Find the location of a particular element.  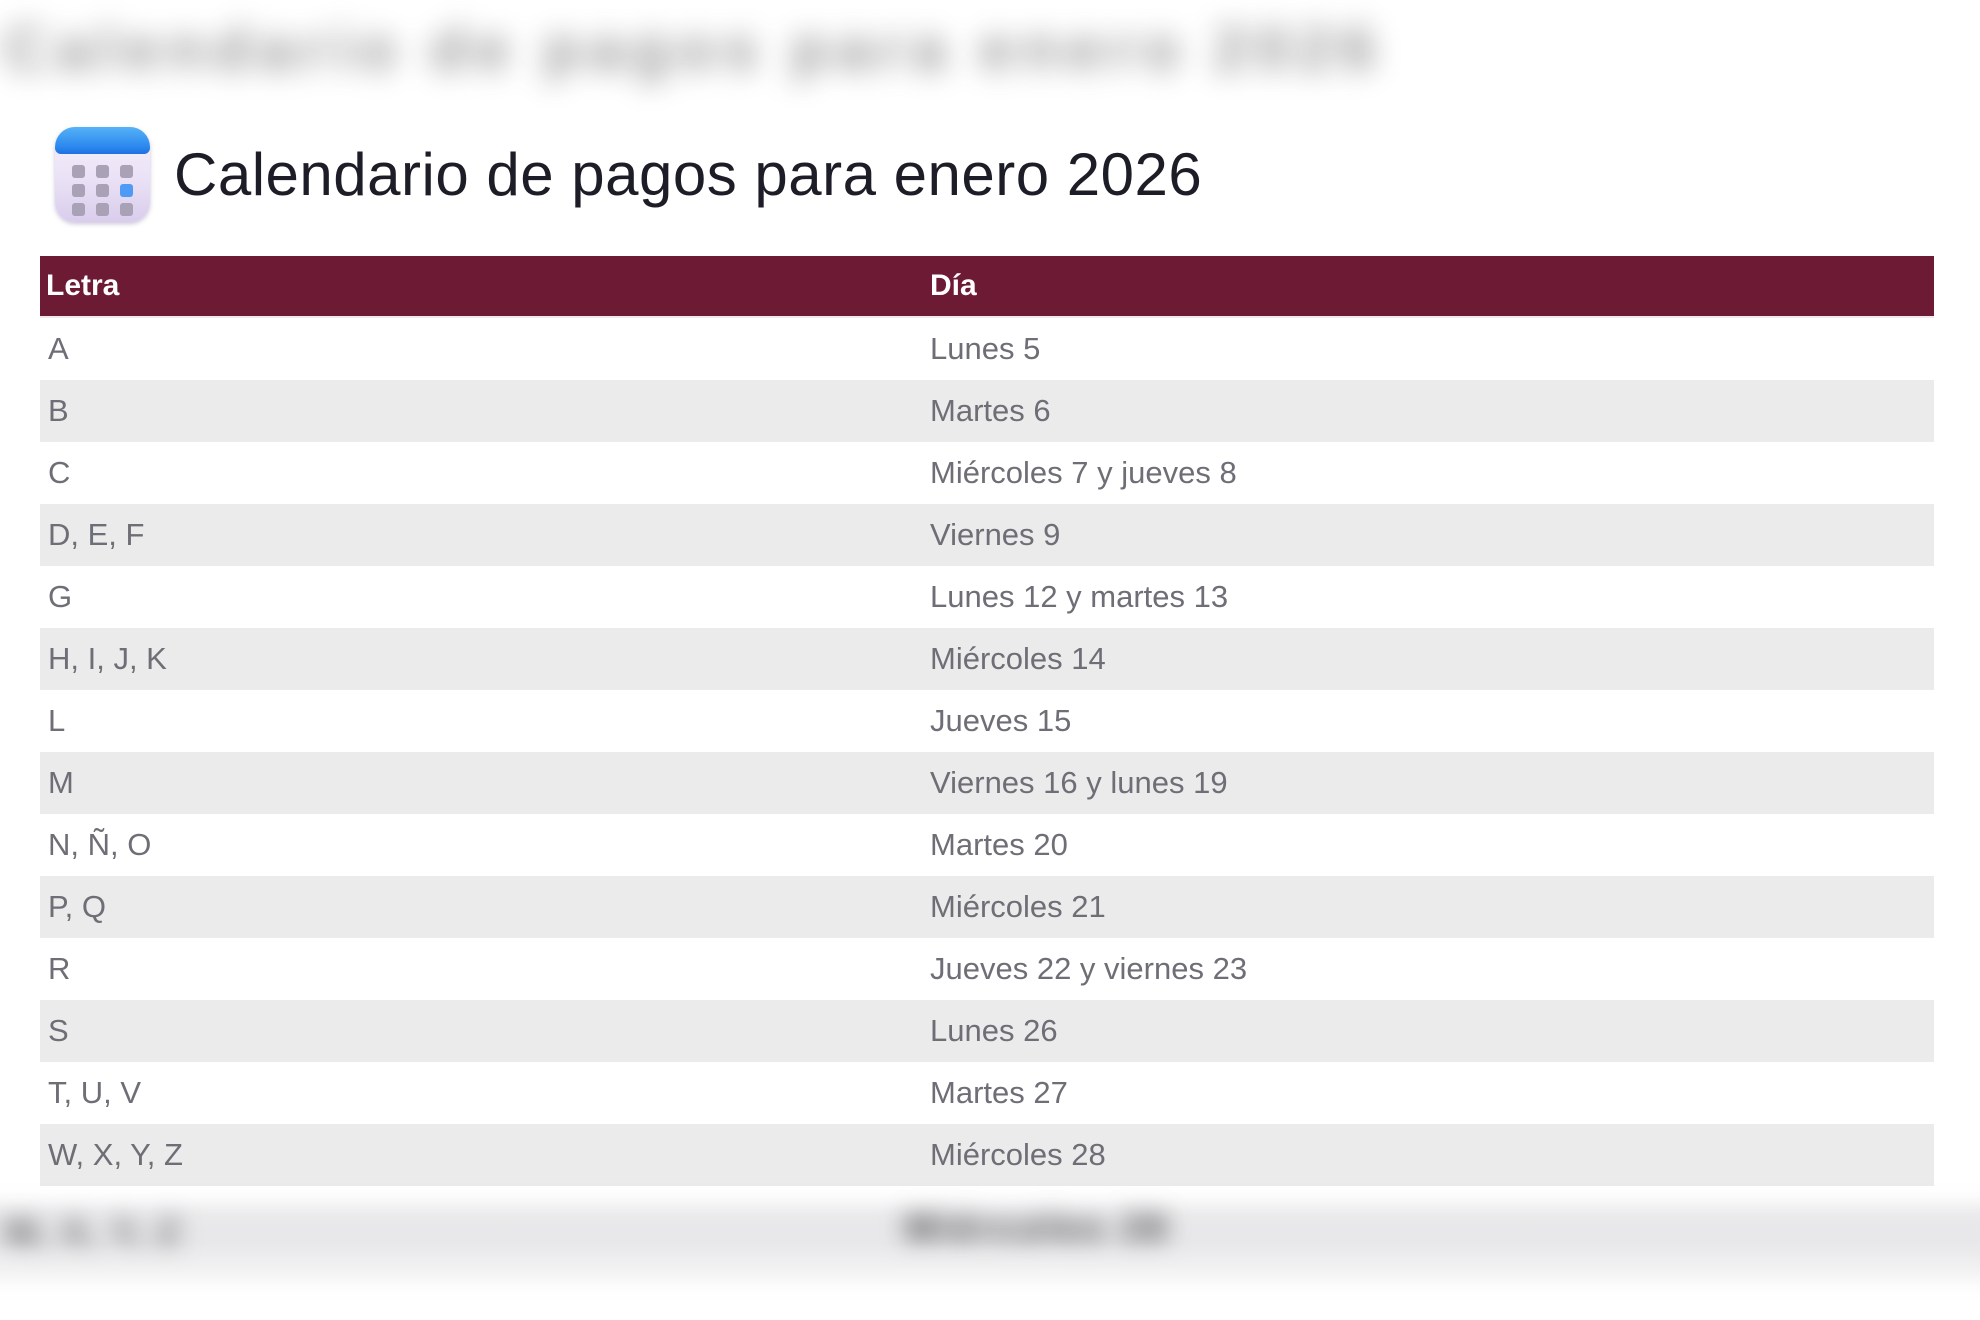

table-header-row: Letra Día is located at coordinates (987, 287).